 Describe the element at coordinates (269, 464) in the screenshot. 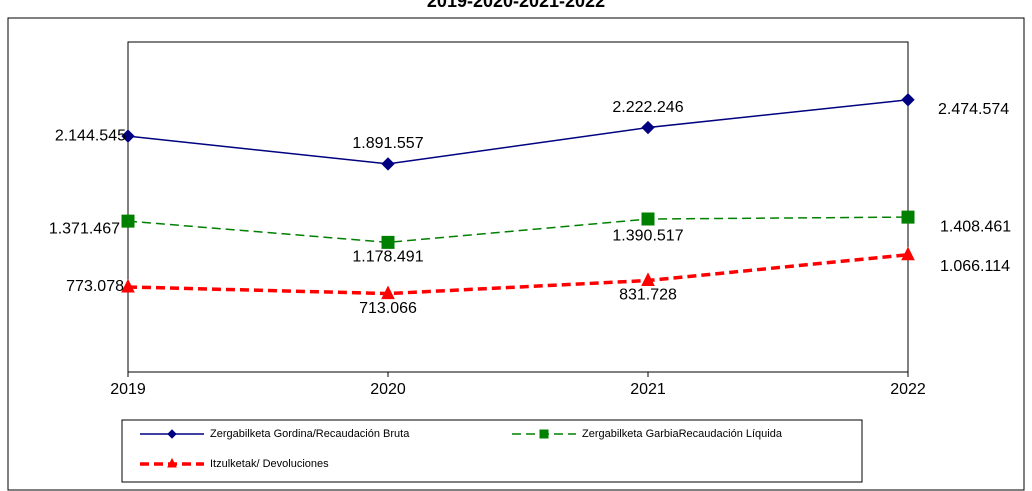

I see `legend-label: Itzulketak/ Devoluciones` at that location.